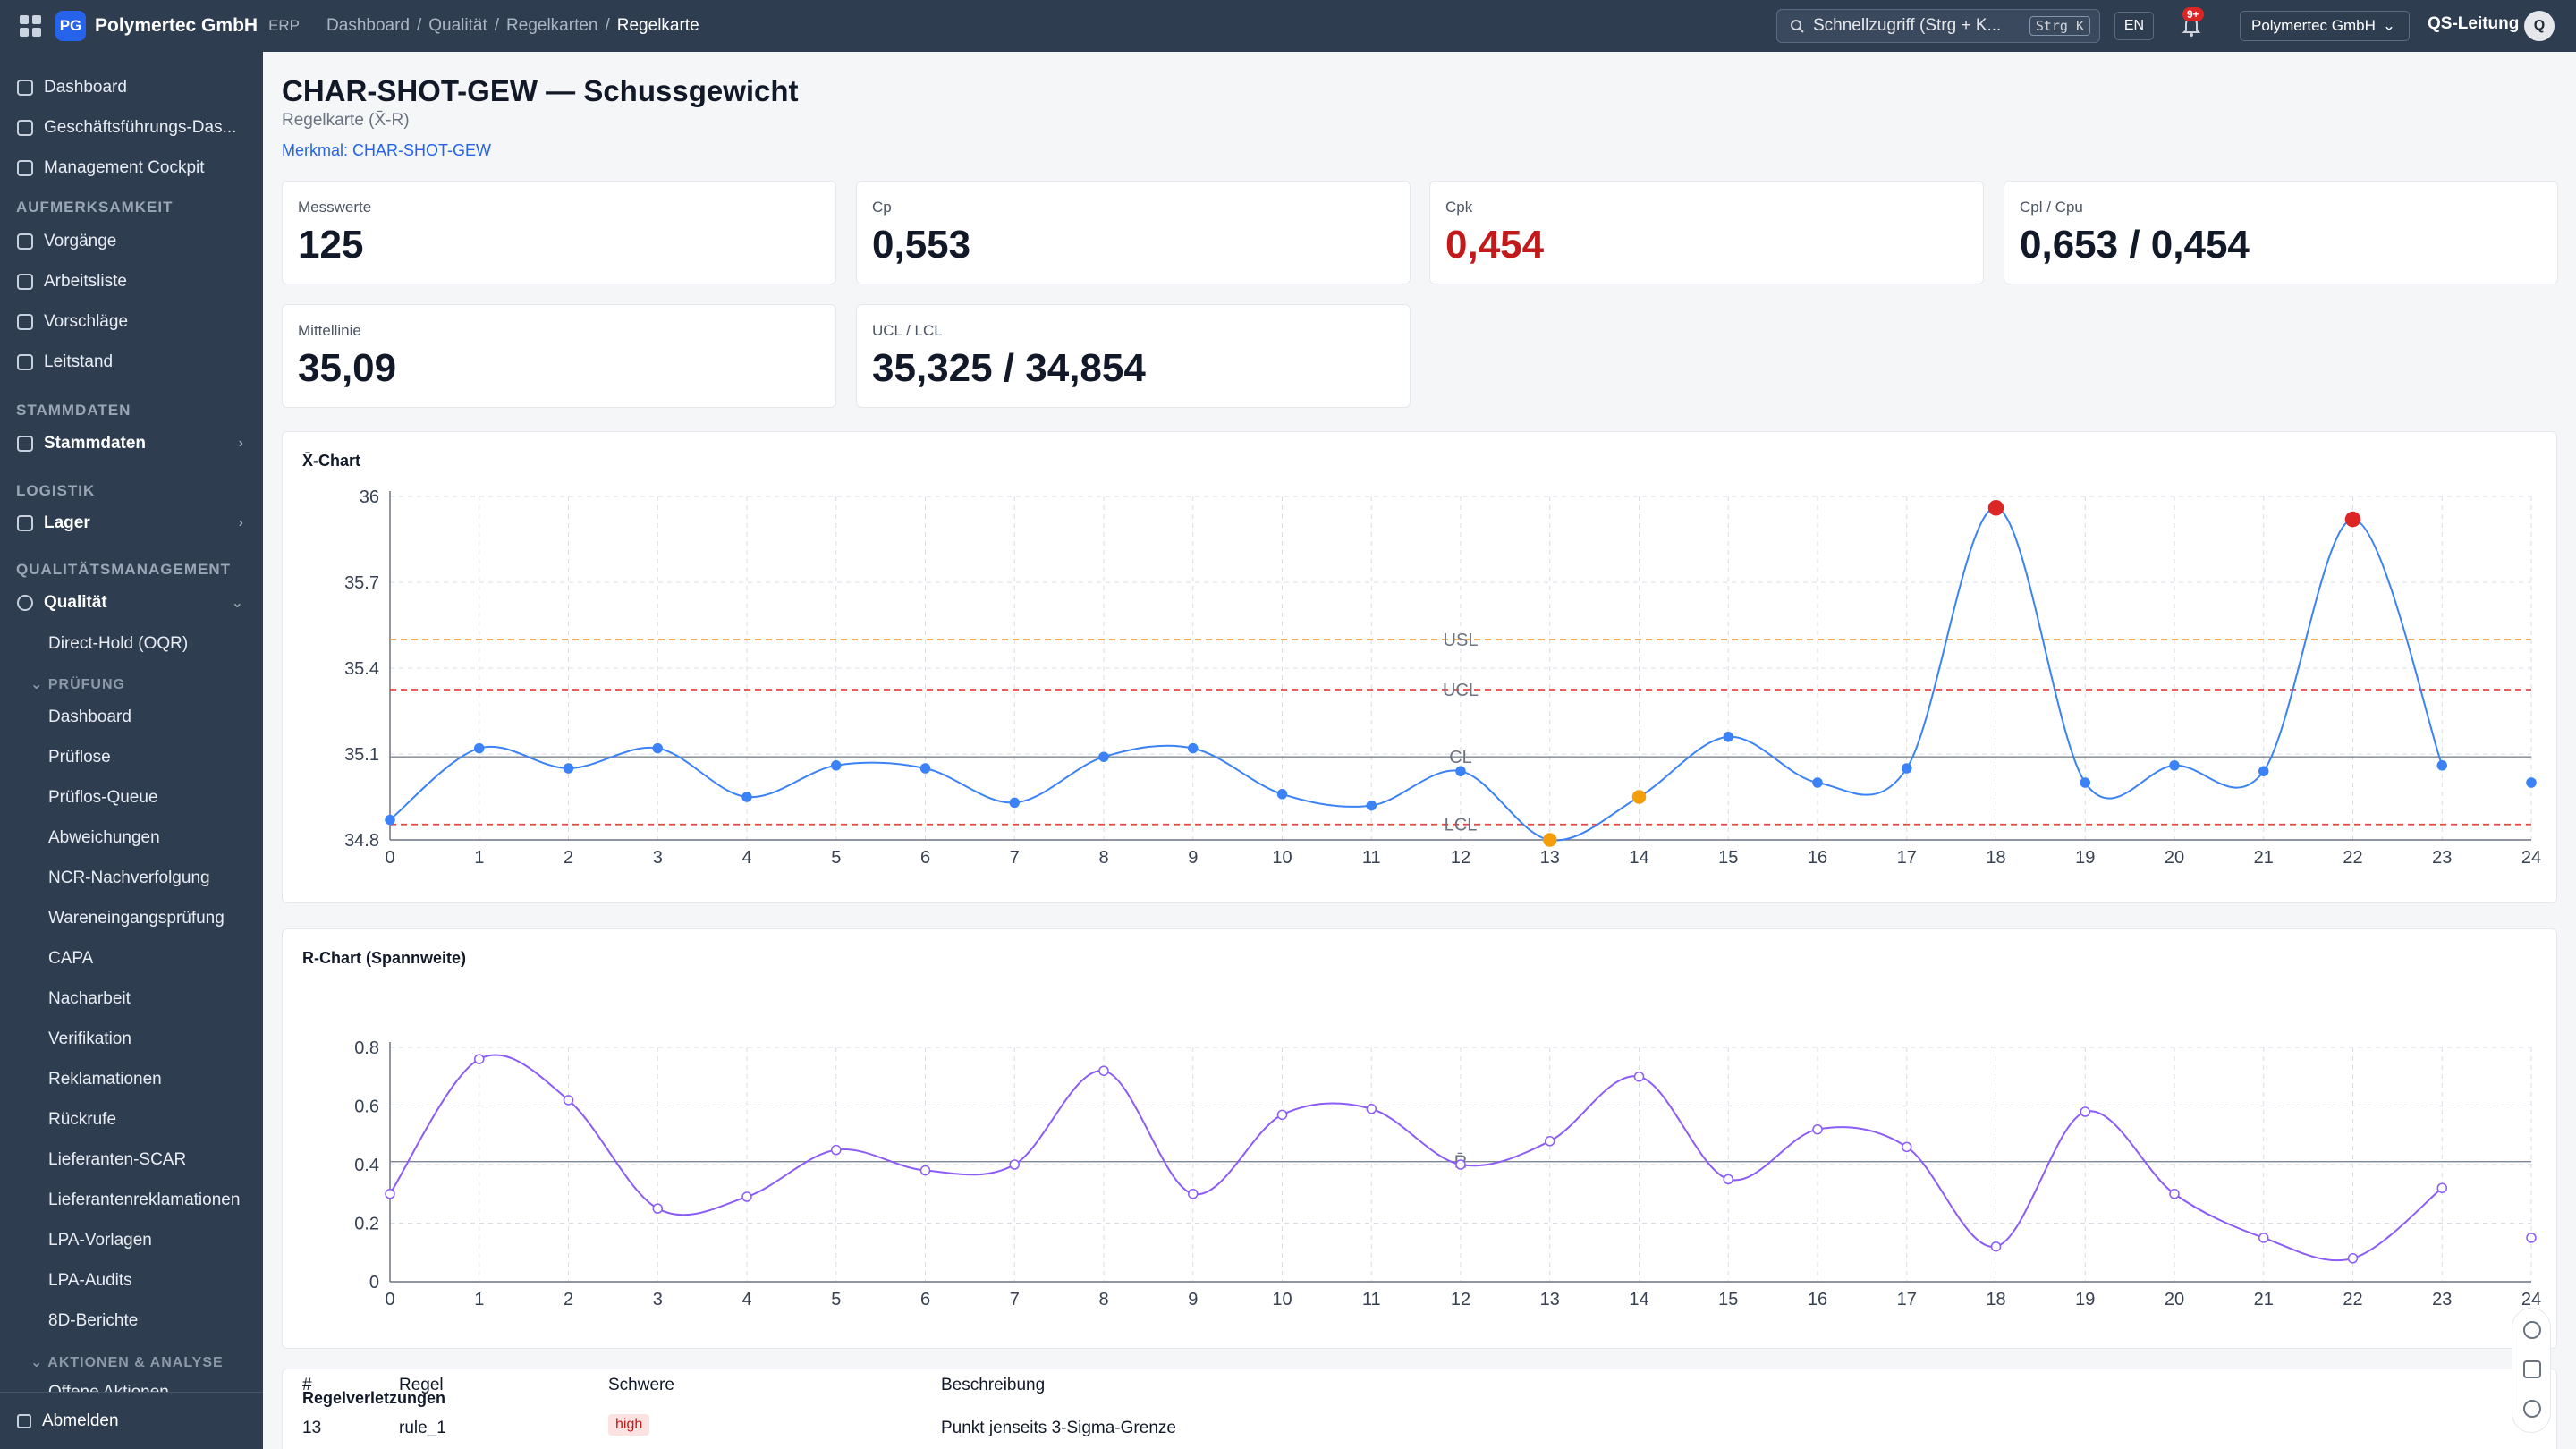 The image size is (2576, 1449). Describe the element at coordinates (131, 523) in the screenshot. I see `sidebar-item-lager: Lager ›` at that location.